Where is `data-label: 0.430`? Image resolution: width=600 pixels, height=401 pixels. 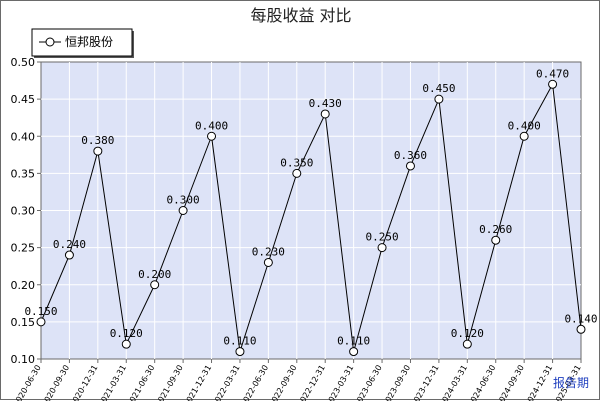 data-label: 0.430 is located at coordinates (325, 103).